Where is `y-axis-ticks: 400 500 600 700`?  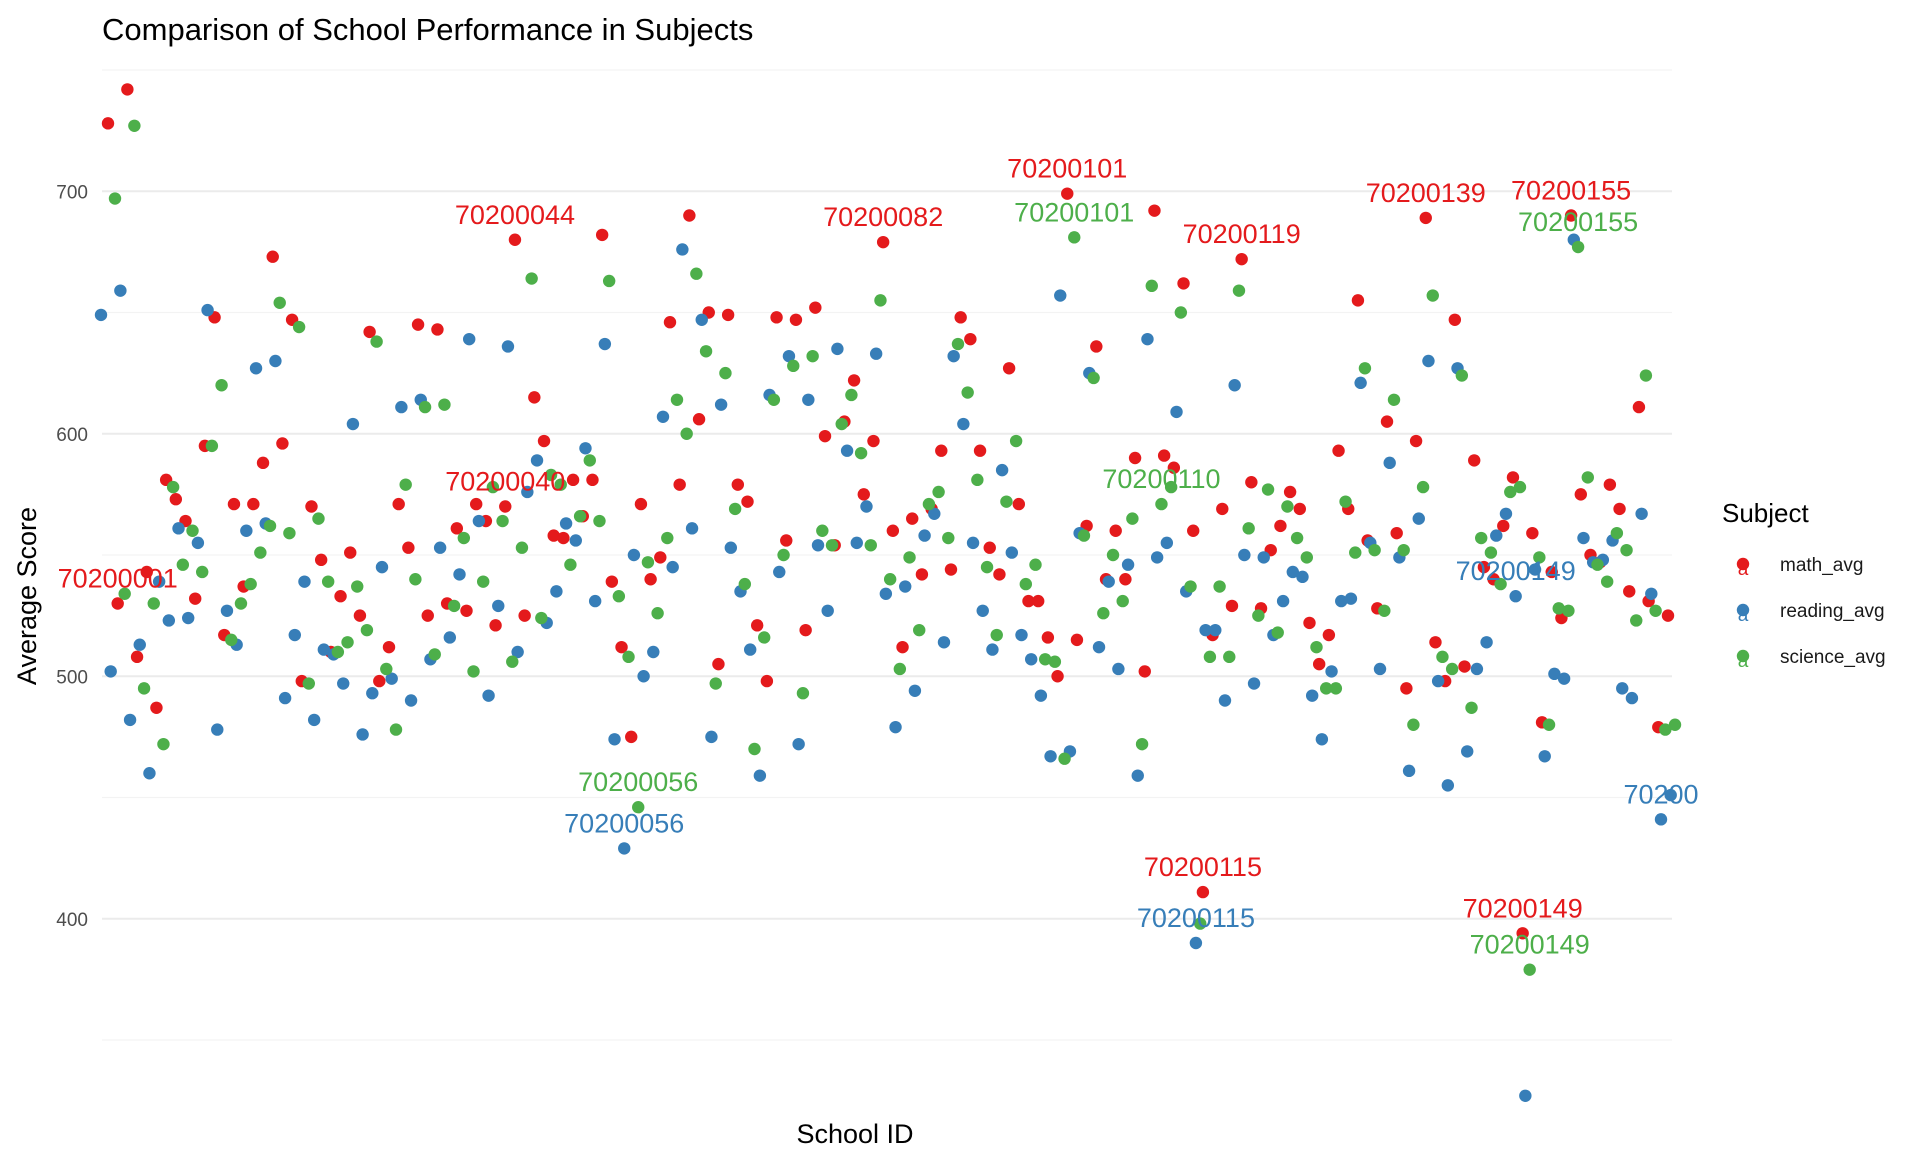 y-axis-ticks: 400 500 600 700 is located at coordinates (72, 556).